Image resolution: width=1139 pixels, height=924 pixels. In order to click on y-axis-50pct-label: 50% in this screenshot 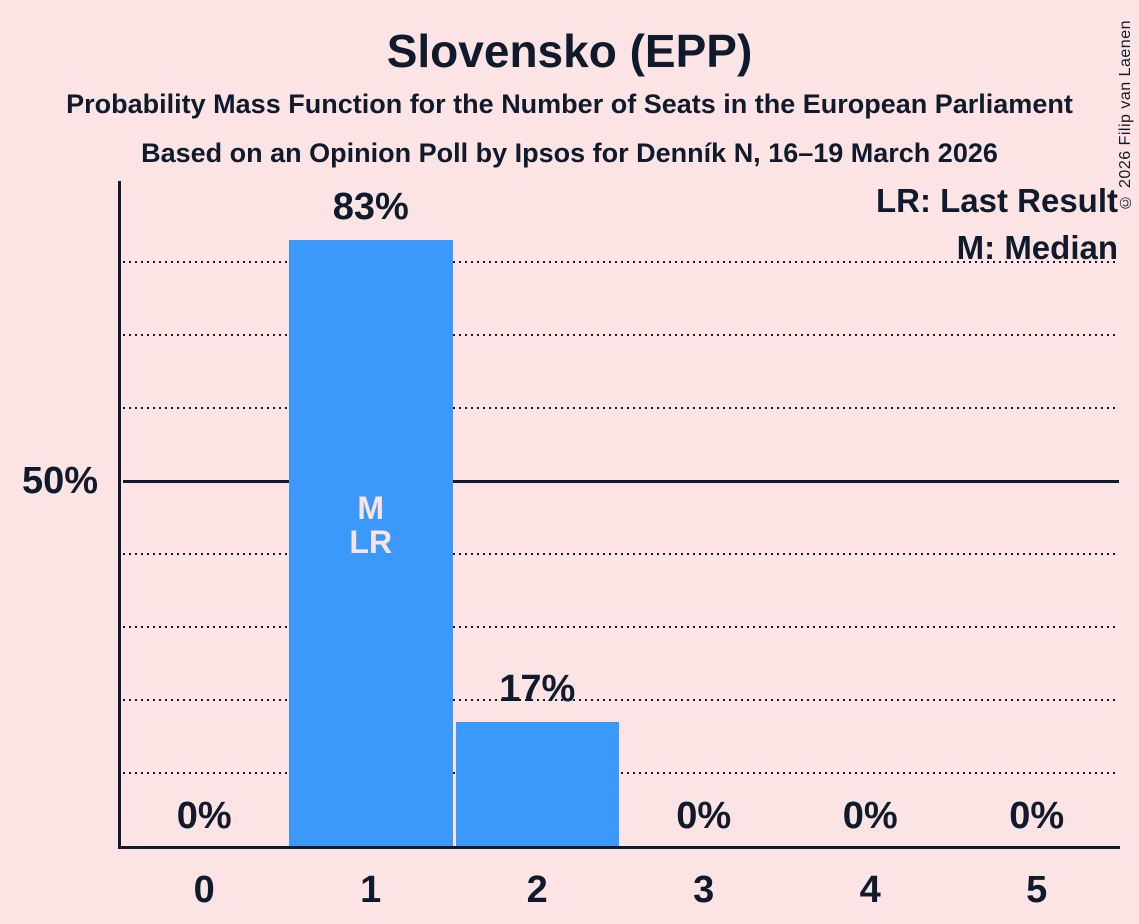, I will do `click(59, 481)`.